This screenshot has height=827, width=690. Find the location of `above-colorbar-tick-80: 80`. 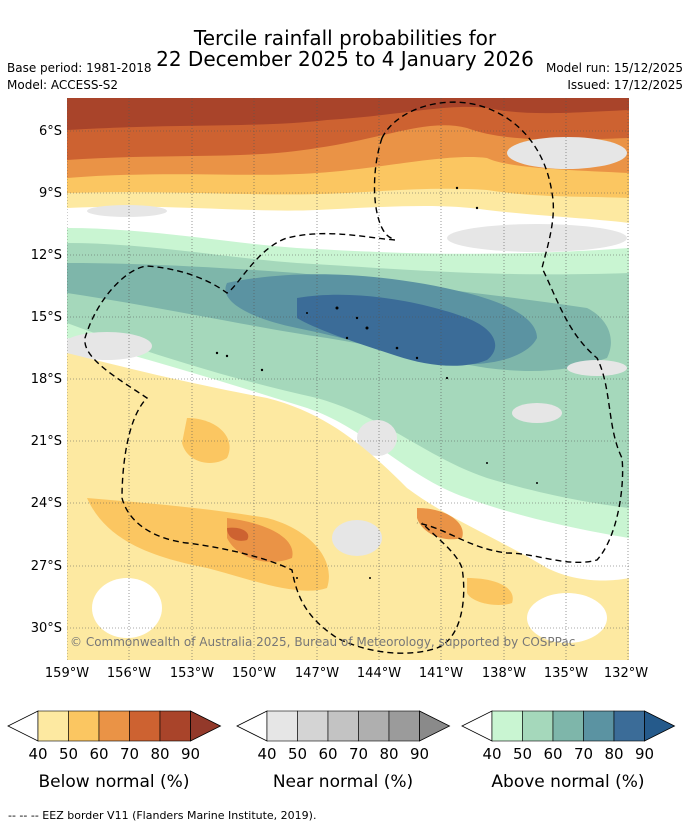

above-colorbar-tick-80: 80 is located at coordinates (614, 754).